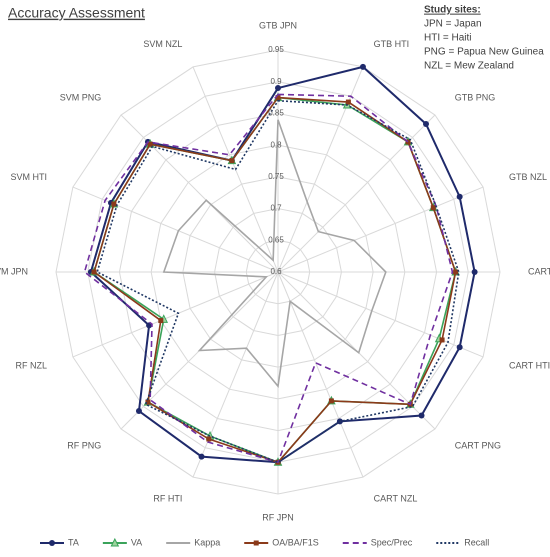  Describe the element at coordinates (276, 271) in the screenshot. I see `tick-label: 0.6` at that location.